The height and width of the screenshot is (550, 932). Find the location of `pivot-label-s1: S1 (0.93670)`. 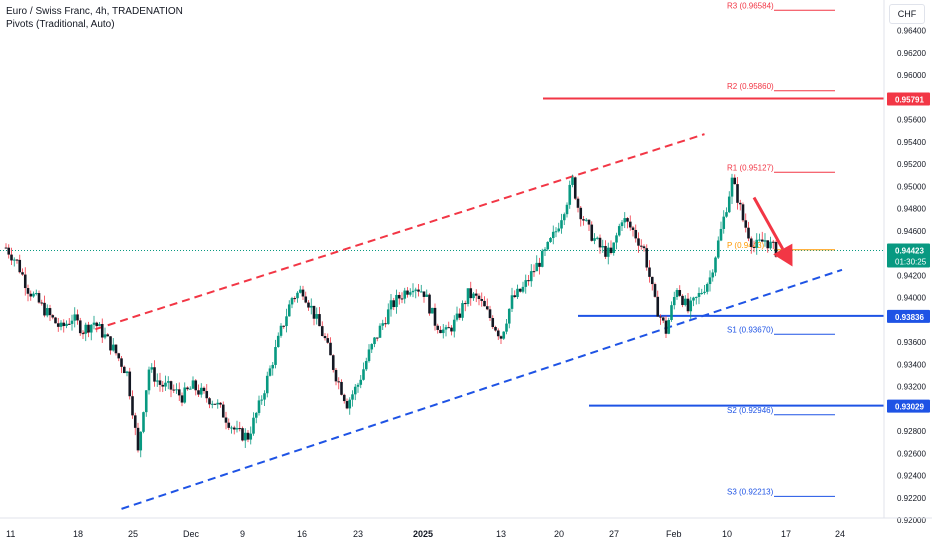

pivot-label-s1: S1 (0.93670) is located at coordinates (750, 329).